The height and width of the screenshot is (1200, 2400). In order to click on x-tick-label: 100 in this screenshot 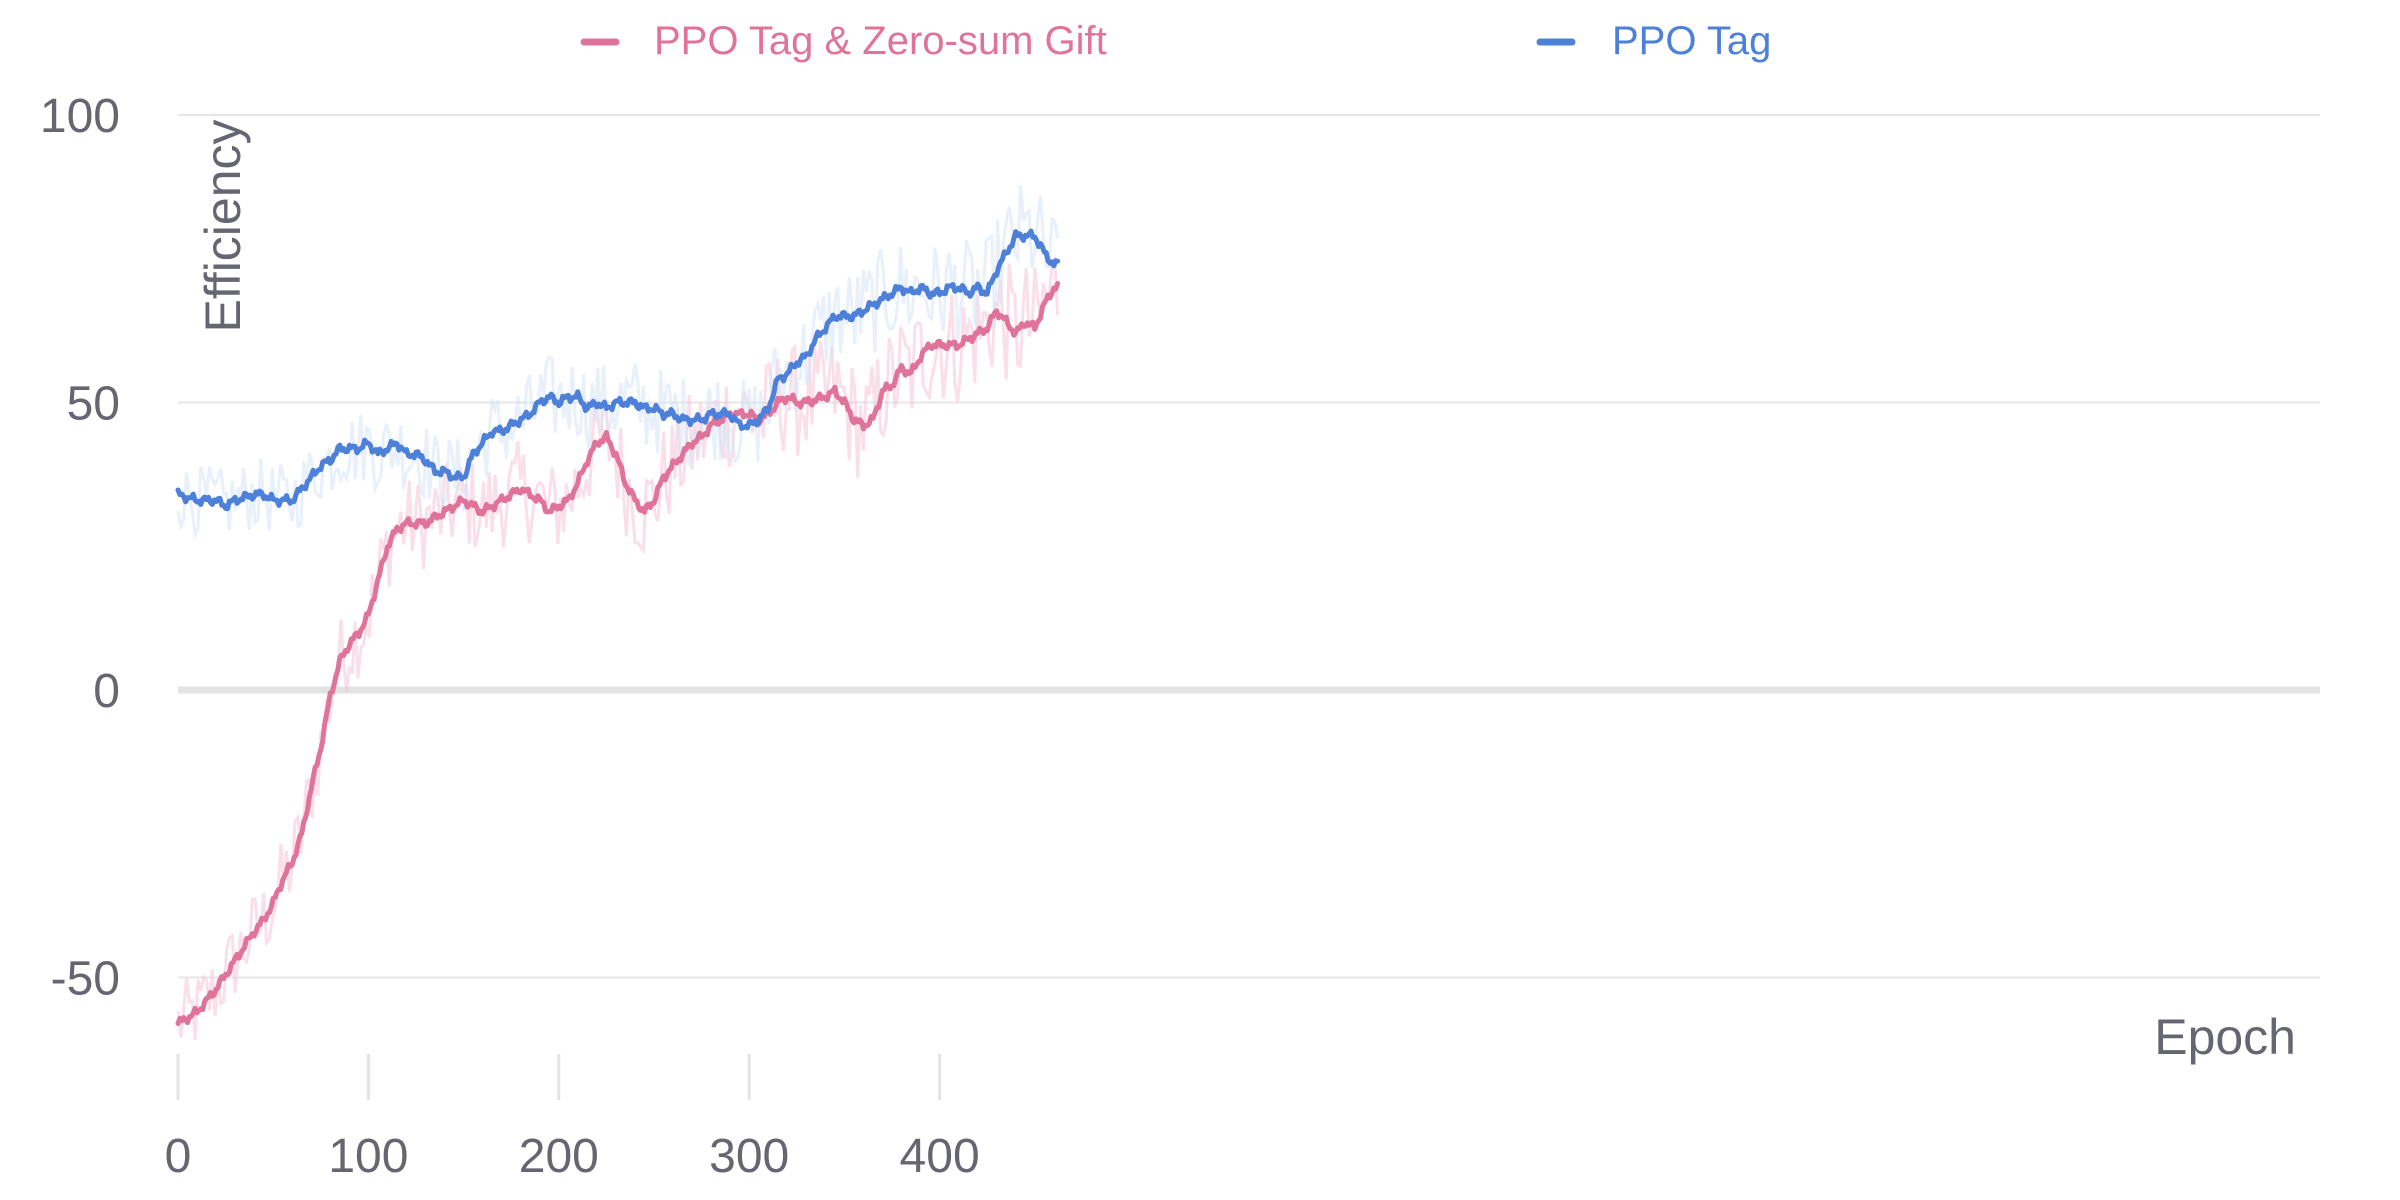, I will do `click(368, 1156)`.